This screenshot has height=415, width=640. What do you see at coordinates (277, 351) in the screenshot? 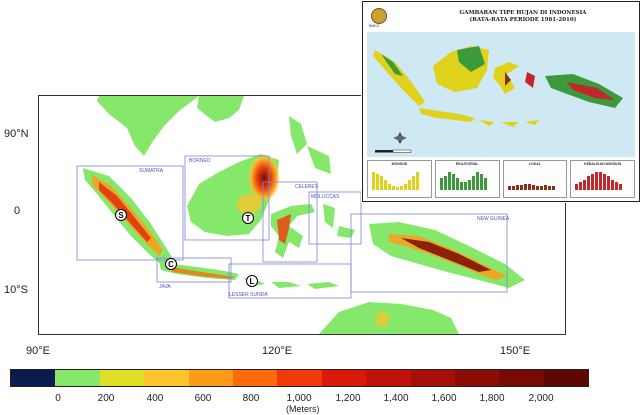
I see `lon-label-center: 120°E` at bounding box center [277, 351].